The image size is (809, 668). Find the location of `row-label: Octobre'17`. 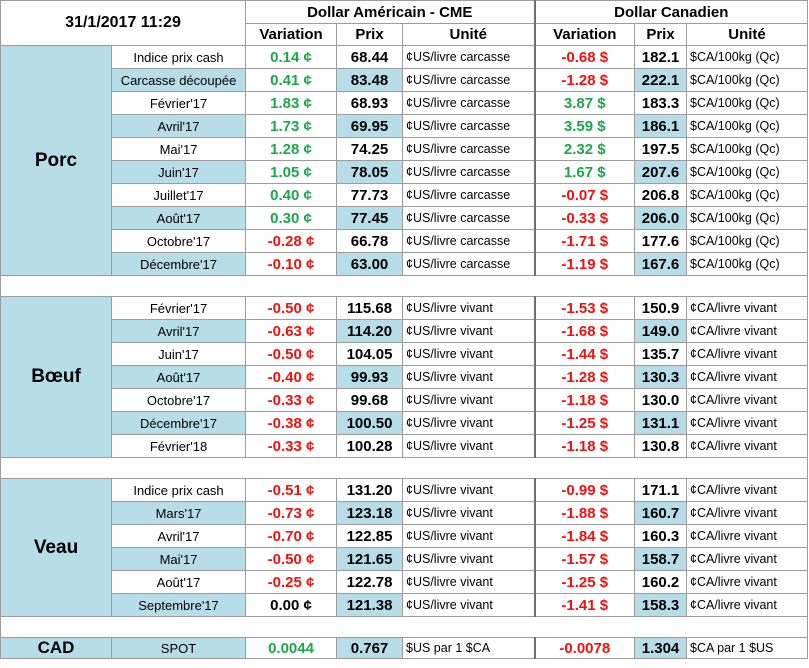

row-label: Octobre'17 is located at coordinates (178, 241).